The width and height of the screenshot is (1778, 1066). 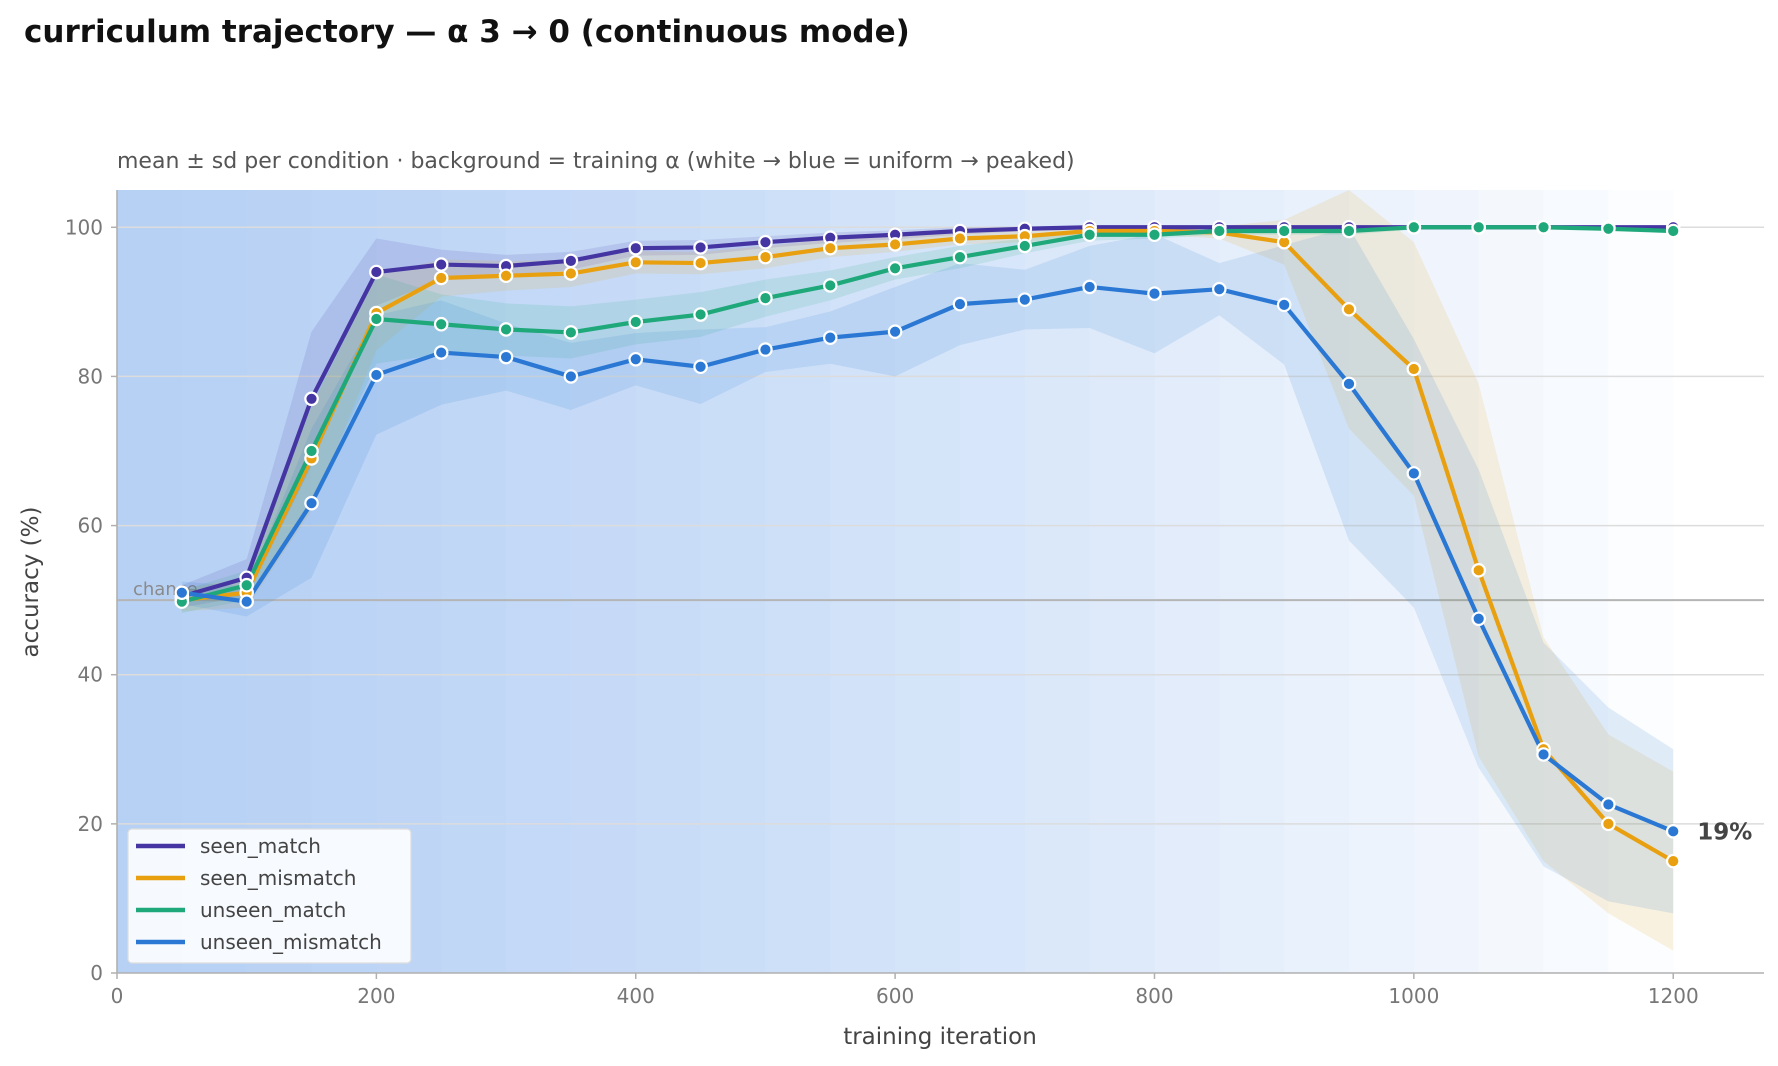 What do you see at coordinates (31, 582) in the screenshot?
I see `y-axis-label: accuracy (%)` at bounding box center [31, 582].